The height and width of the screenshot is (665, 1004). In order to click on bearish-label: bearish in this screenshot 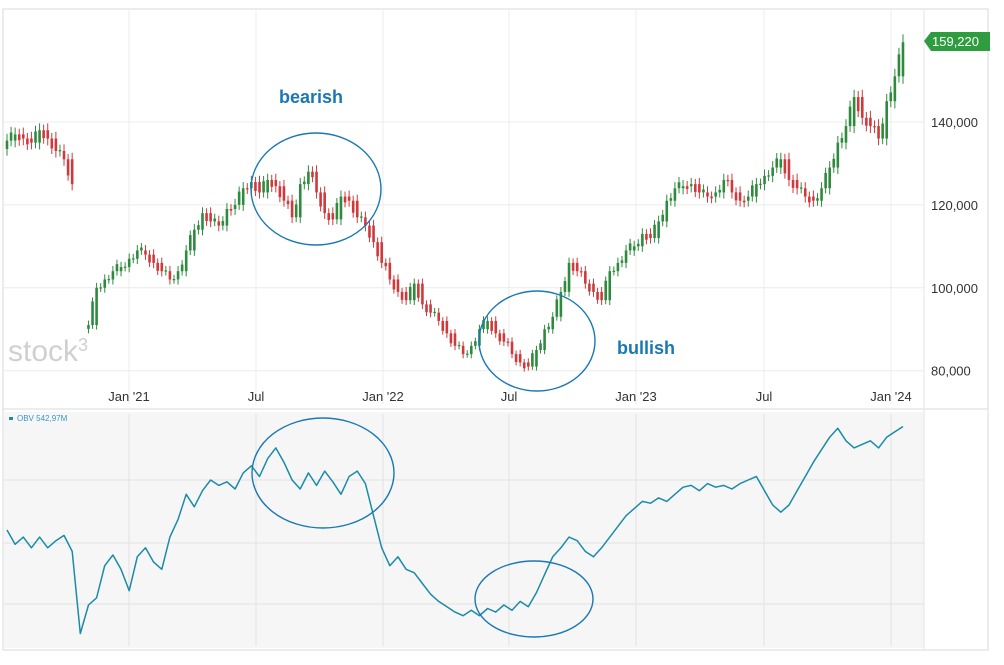, I will do `click(311, 97)`.